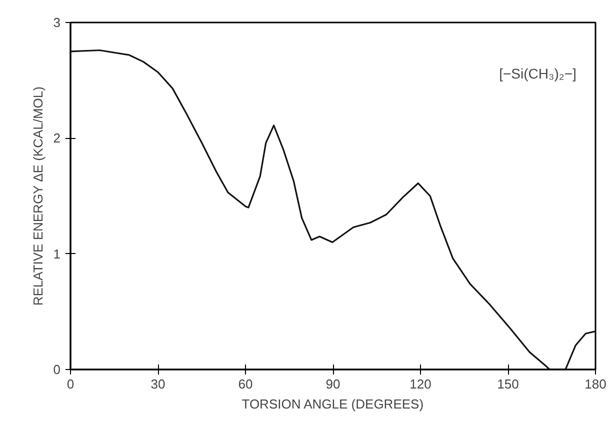  I want to click on x-tick-label: 0, so click(70, 384).